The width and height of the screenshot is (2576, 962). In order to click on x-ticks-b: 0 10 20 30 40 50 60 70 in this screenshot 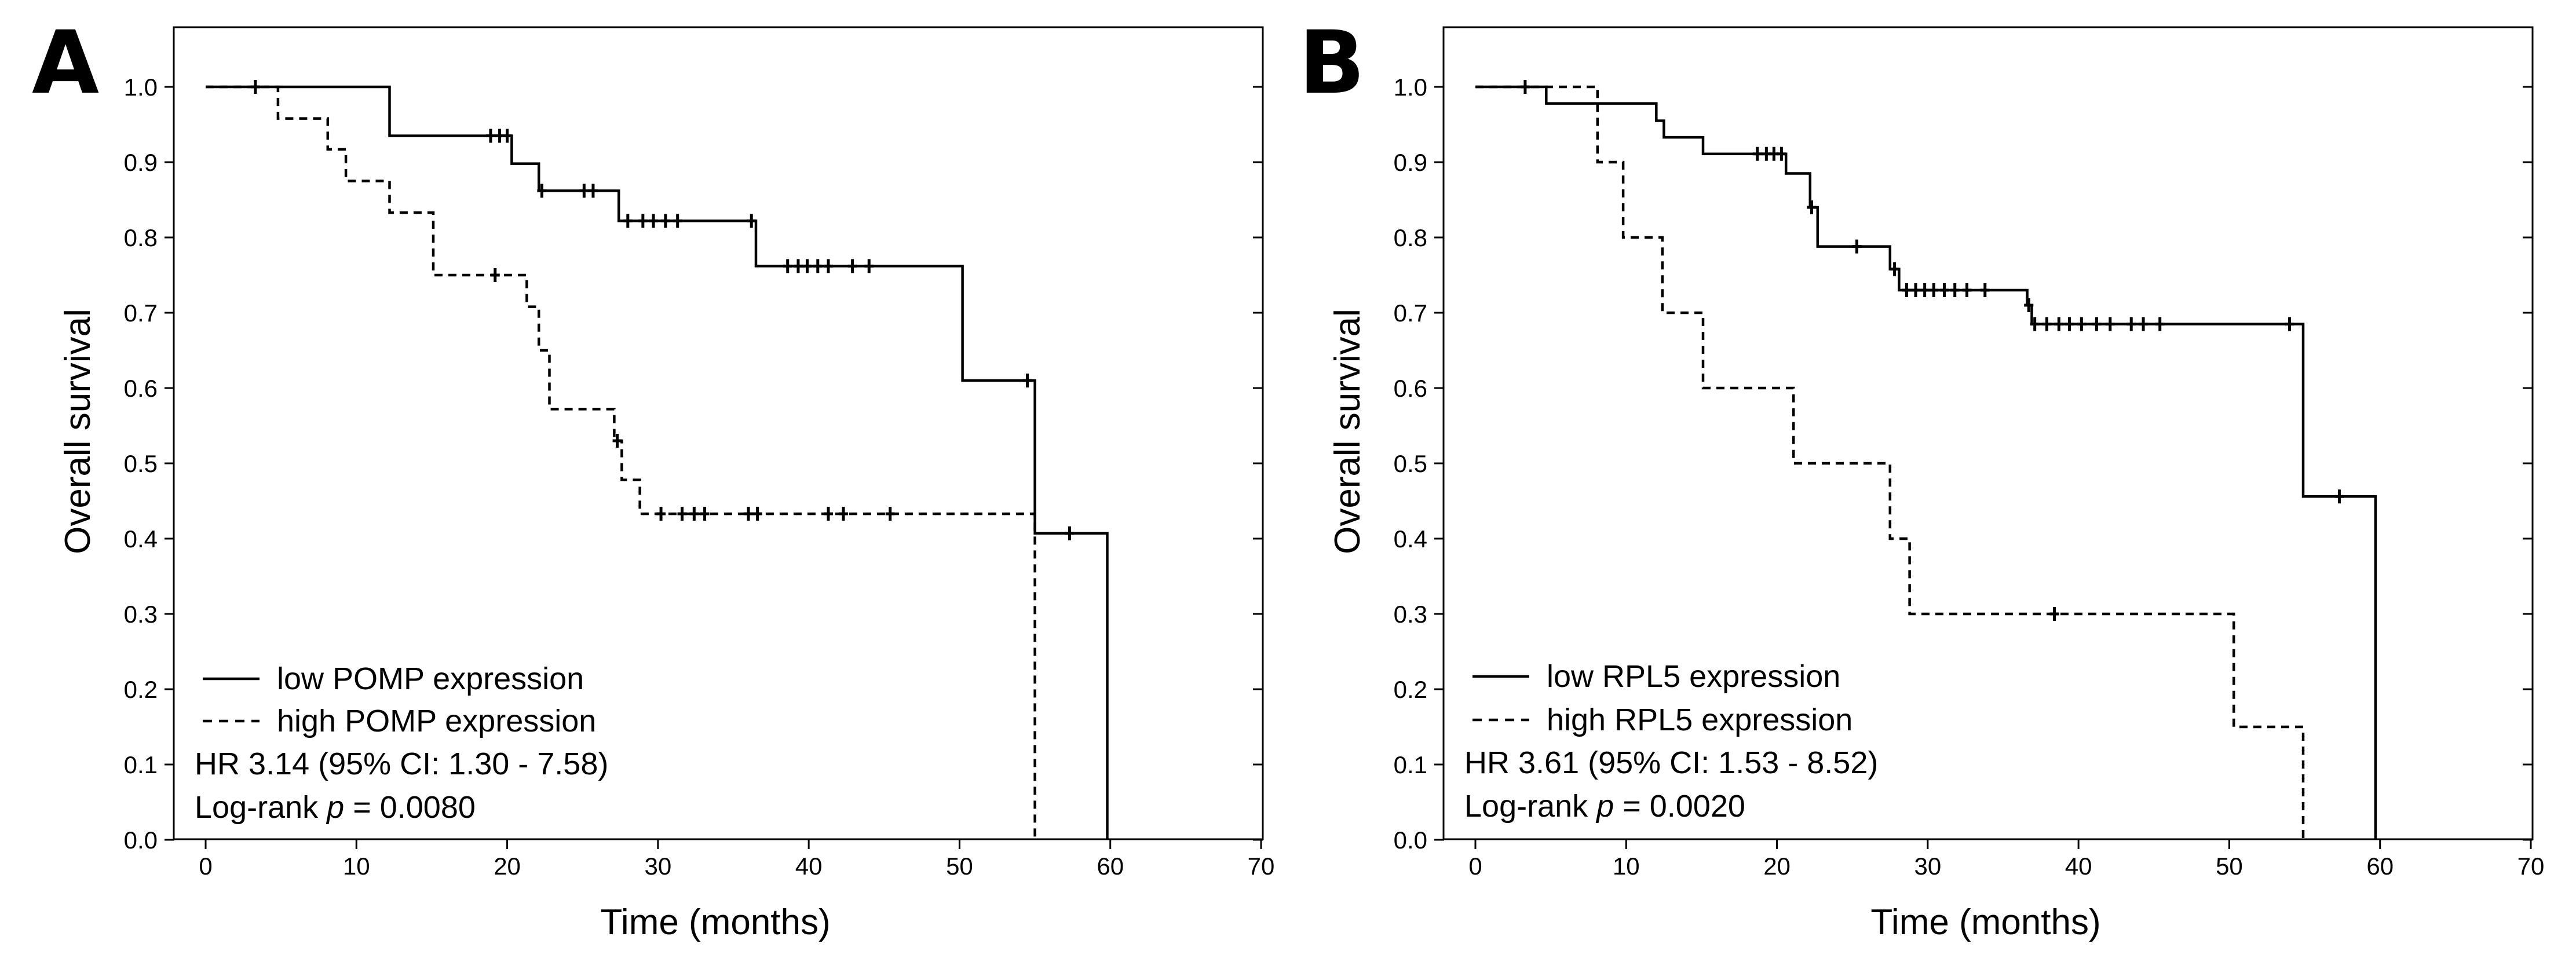, I will do `click(2006, 859)`.